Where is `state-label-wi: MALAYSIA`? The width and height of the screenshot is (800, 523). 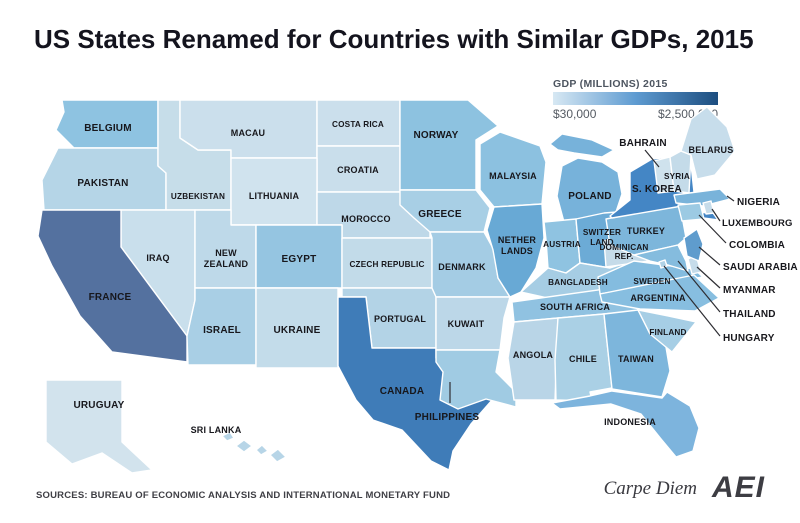
state-label-wi: MALAYSIA is located at coordinates (513, 176).